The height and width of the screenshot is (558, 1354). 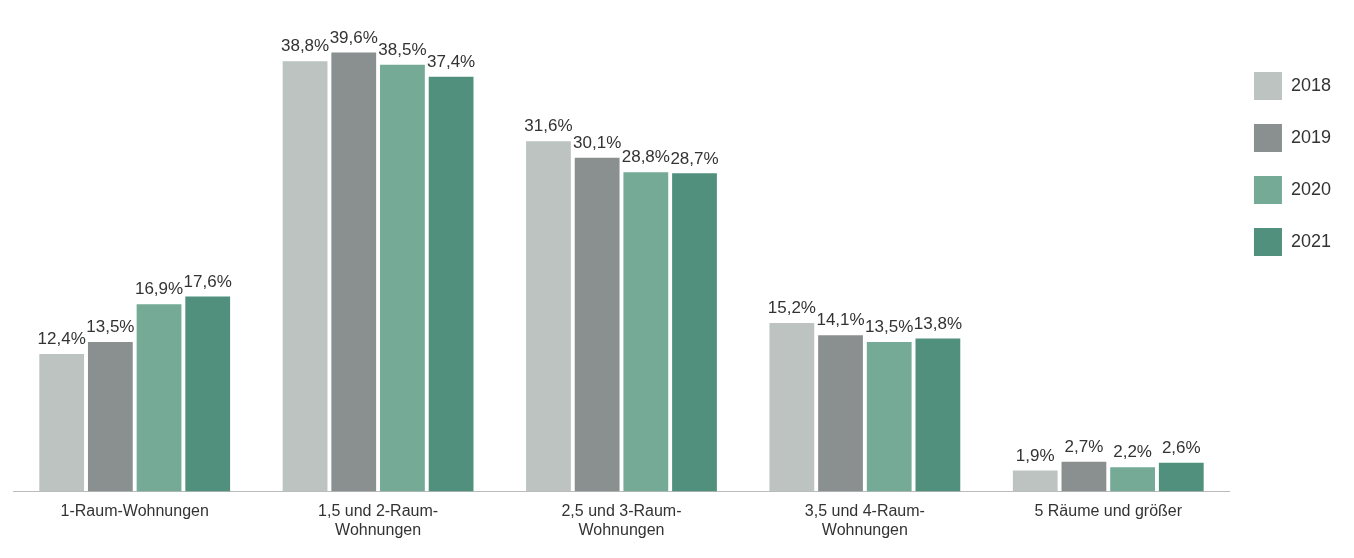 What do you see at coordinates (1310, 240) in the screenshot?
I see `legend-label: 2021` at bounding box center [1310, 240].